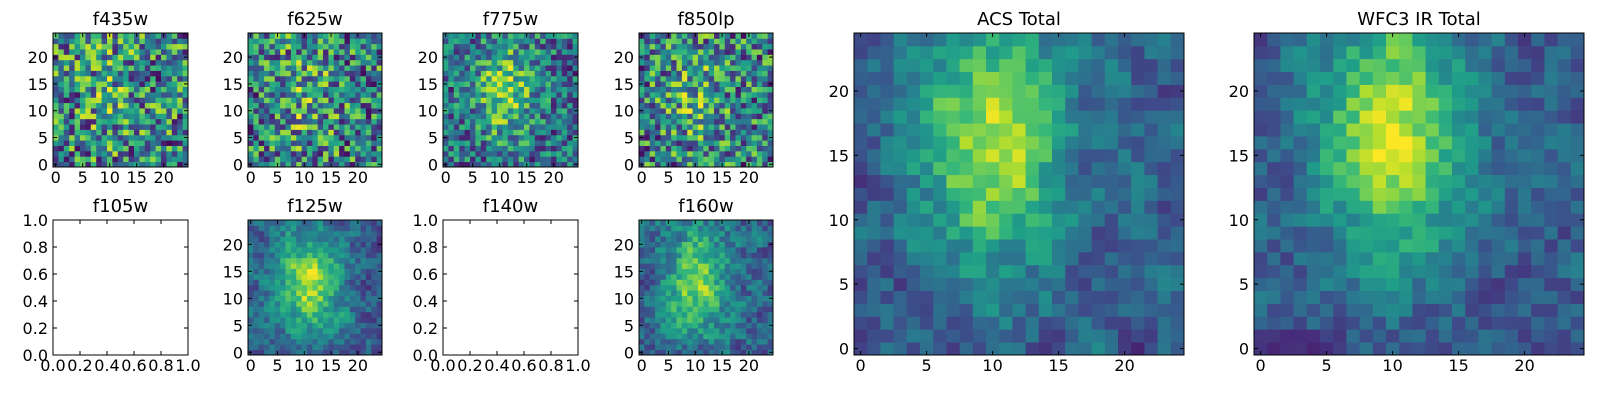  I want to click on y-tick-label: 15, so click(428, 84).